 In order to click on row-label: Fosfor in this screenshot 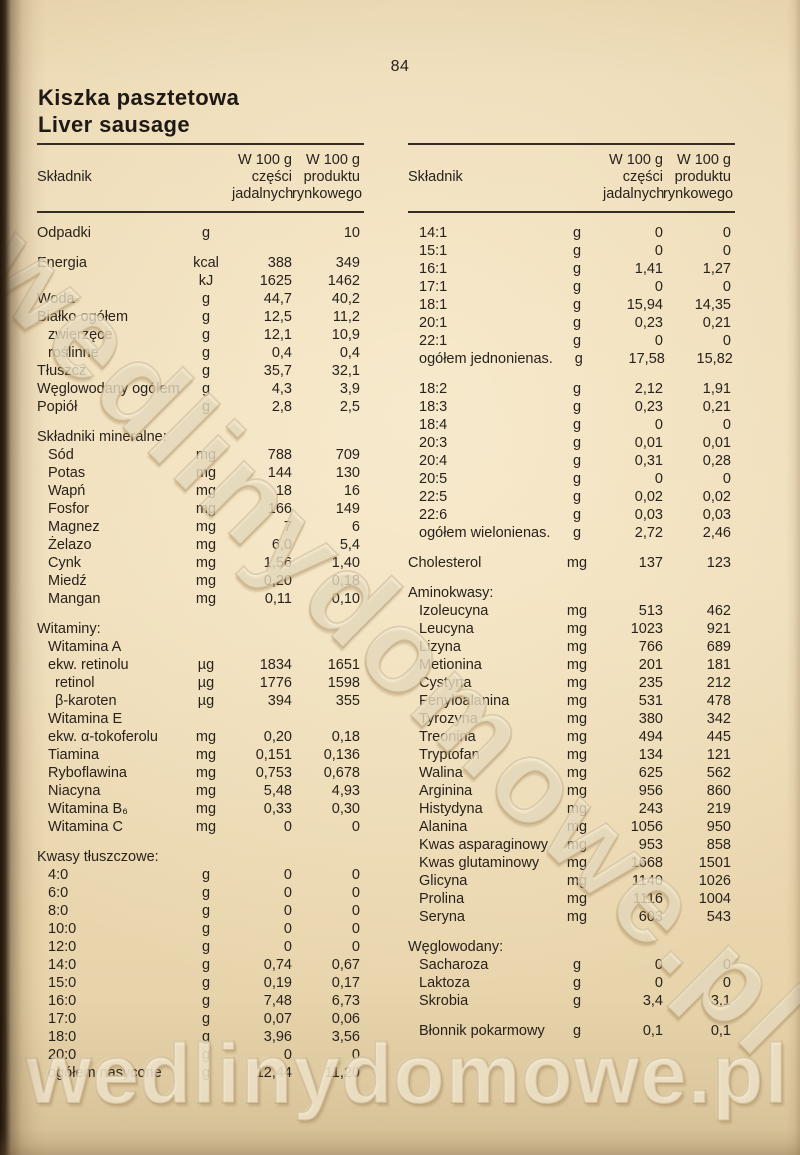, I will do `click(69, 509)`.